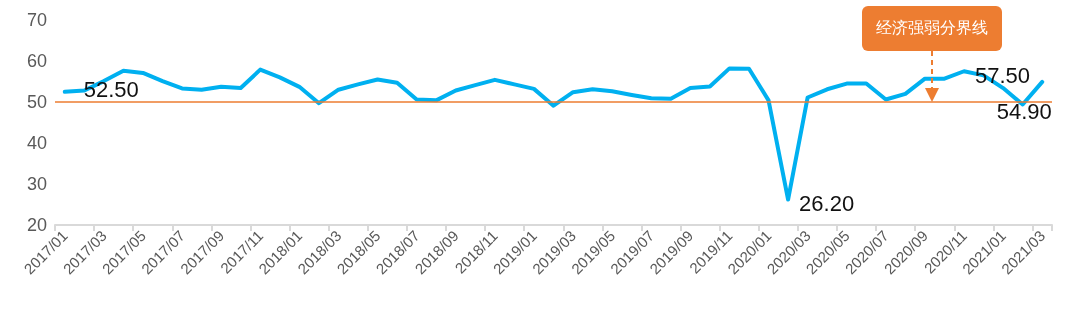 This screenshot has width=1080, height=330. Describe the element at coordinates (1024, 112) in the screenshot. I see `data-label: 54.90` at that location.